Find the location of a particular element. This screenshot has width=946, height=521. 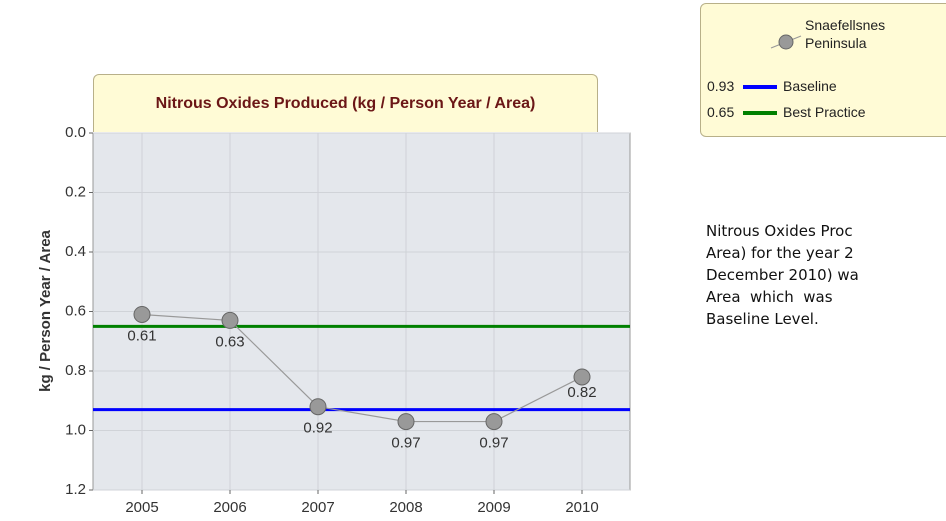

legend-value: 0.93 is located at coordinates (721, 86).